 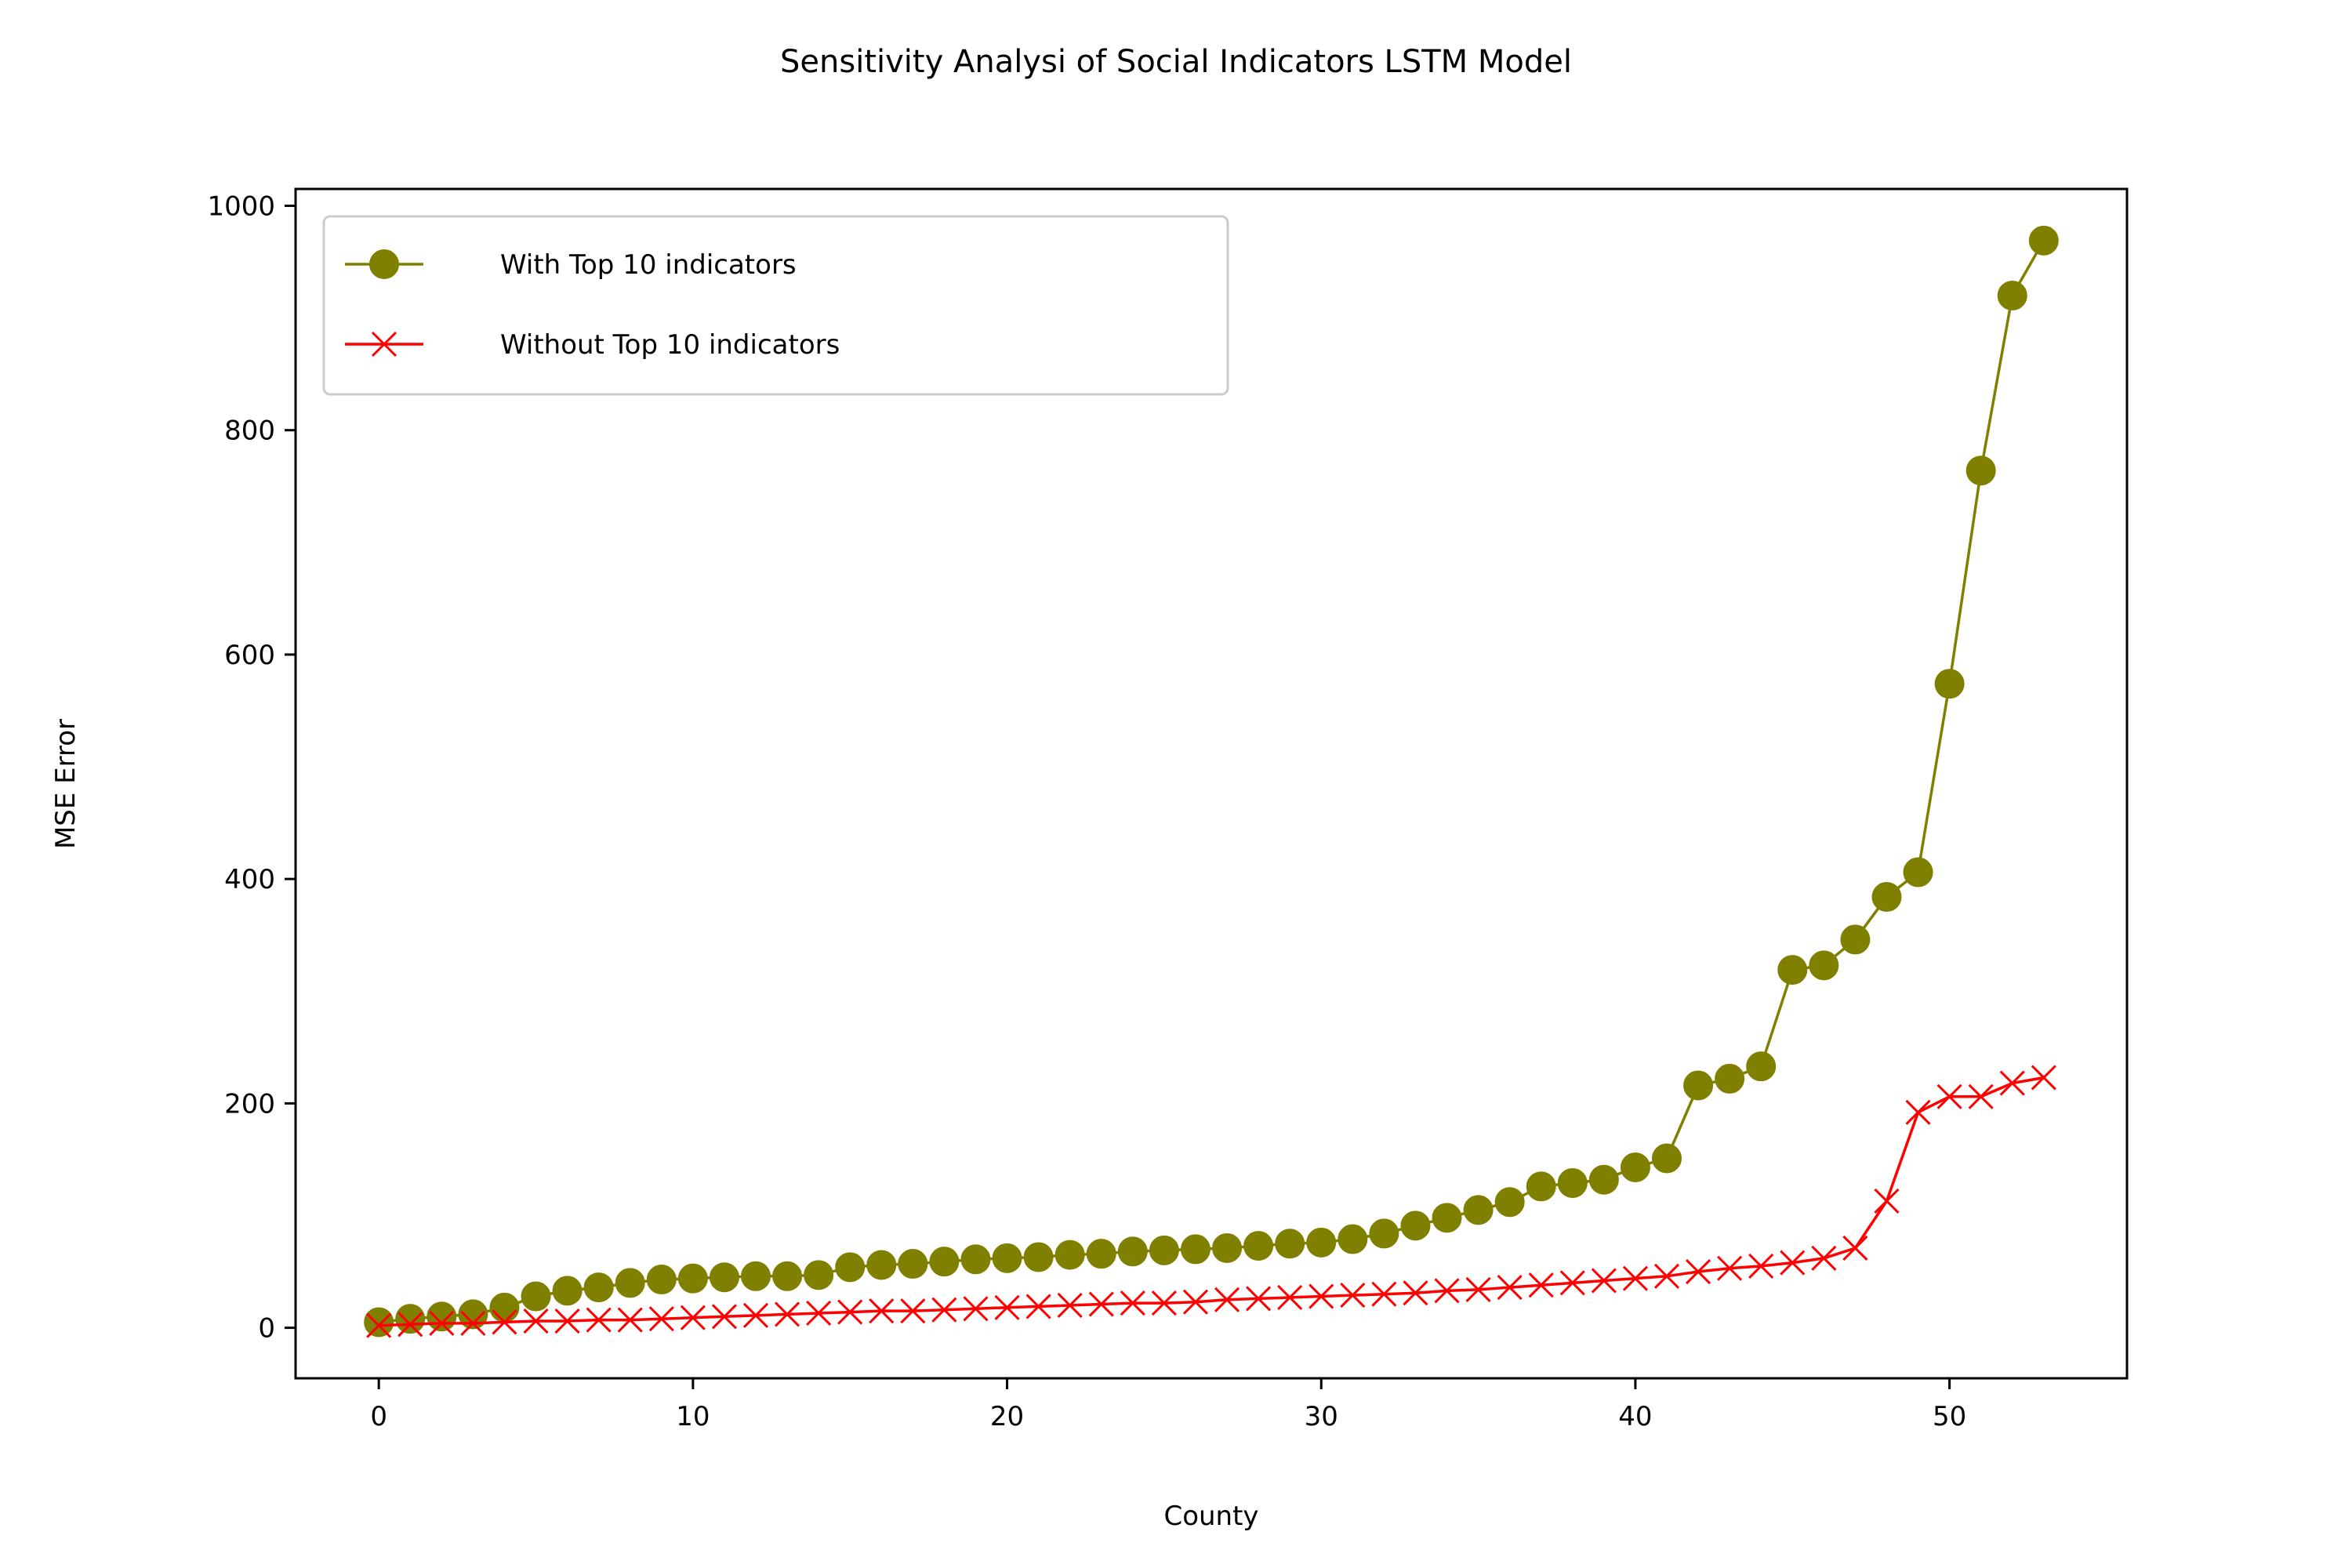 What do you see at coordinates (241, 206) in the screenshot?
I see `y-tick-label: 1000` at bounding box center [241, 206].